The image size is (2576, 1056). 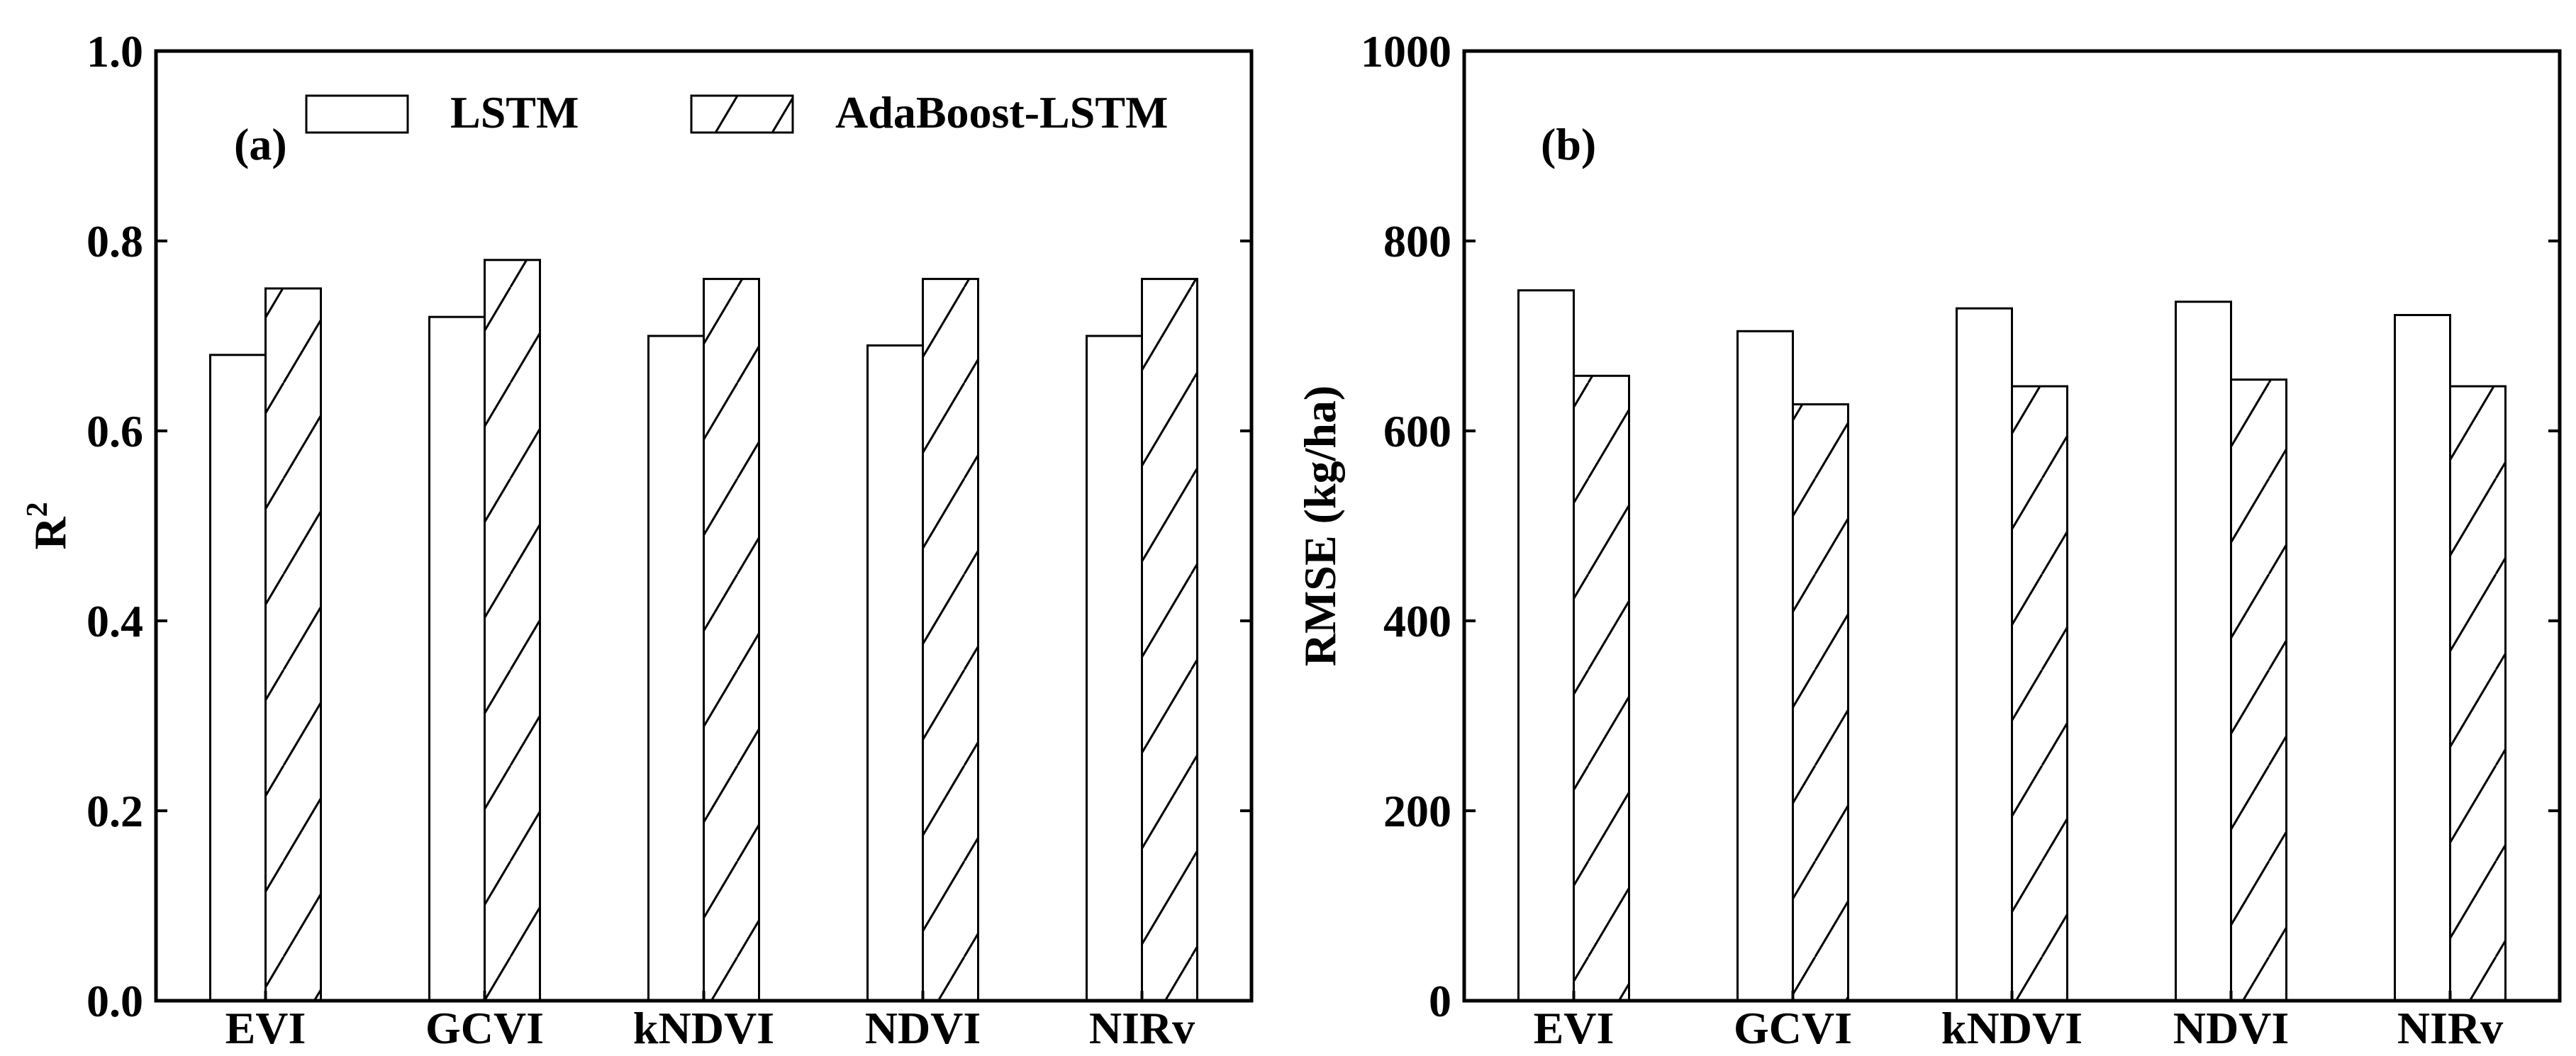 What do you see at coordinates (37, 509) in the screenshot?
I see `panel-a-ylabel-sup: 2` at bounding box center [37, 509].